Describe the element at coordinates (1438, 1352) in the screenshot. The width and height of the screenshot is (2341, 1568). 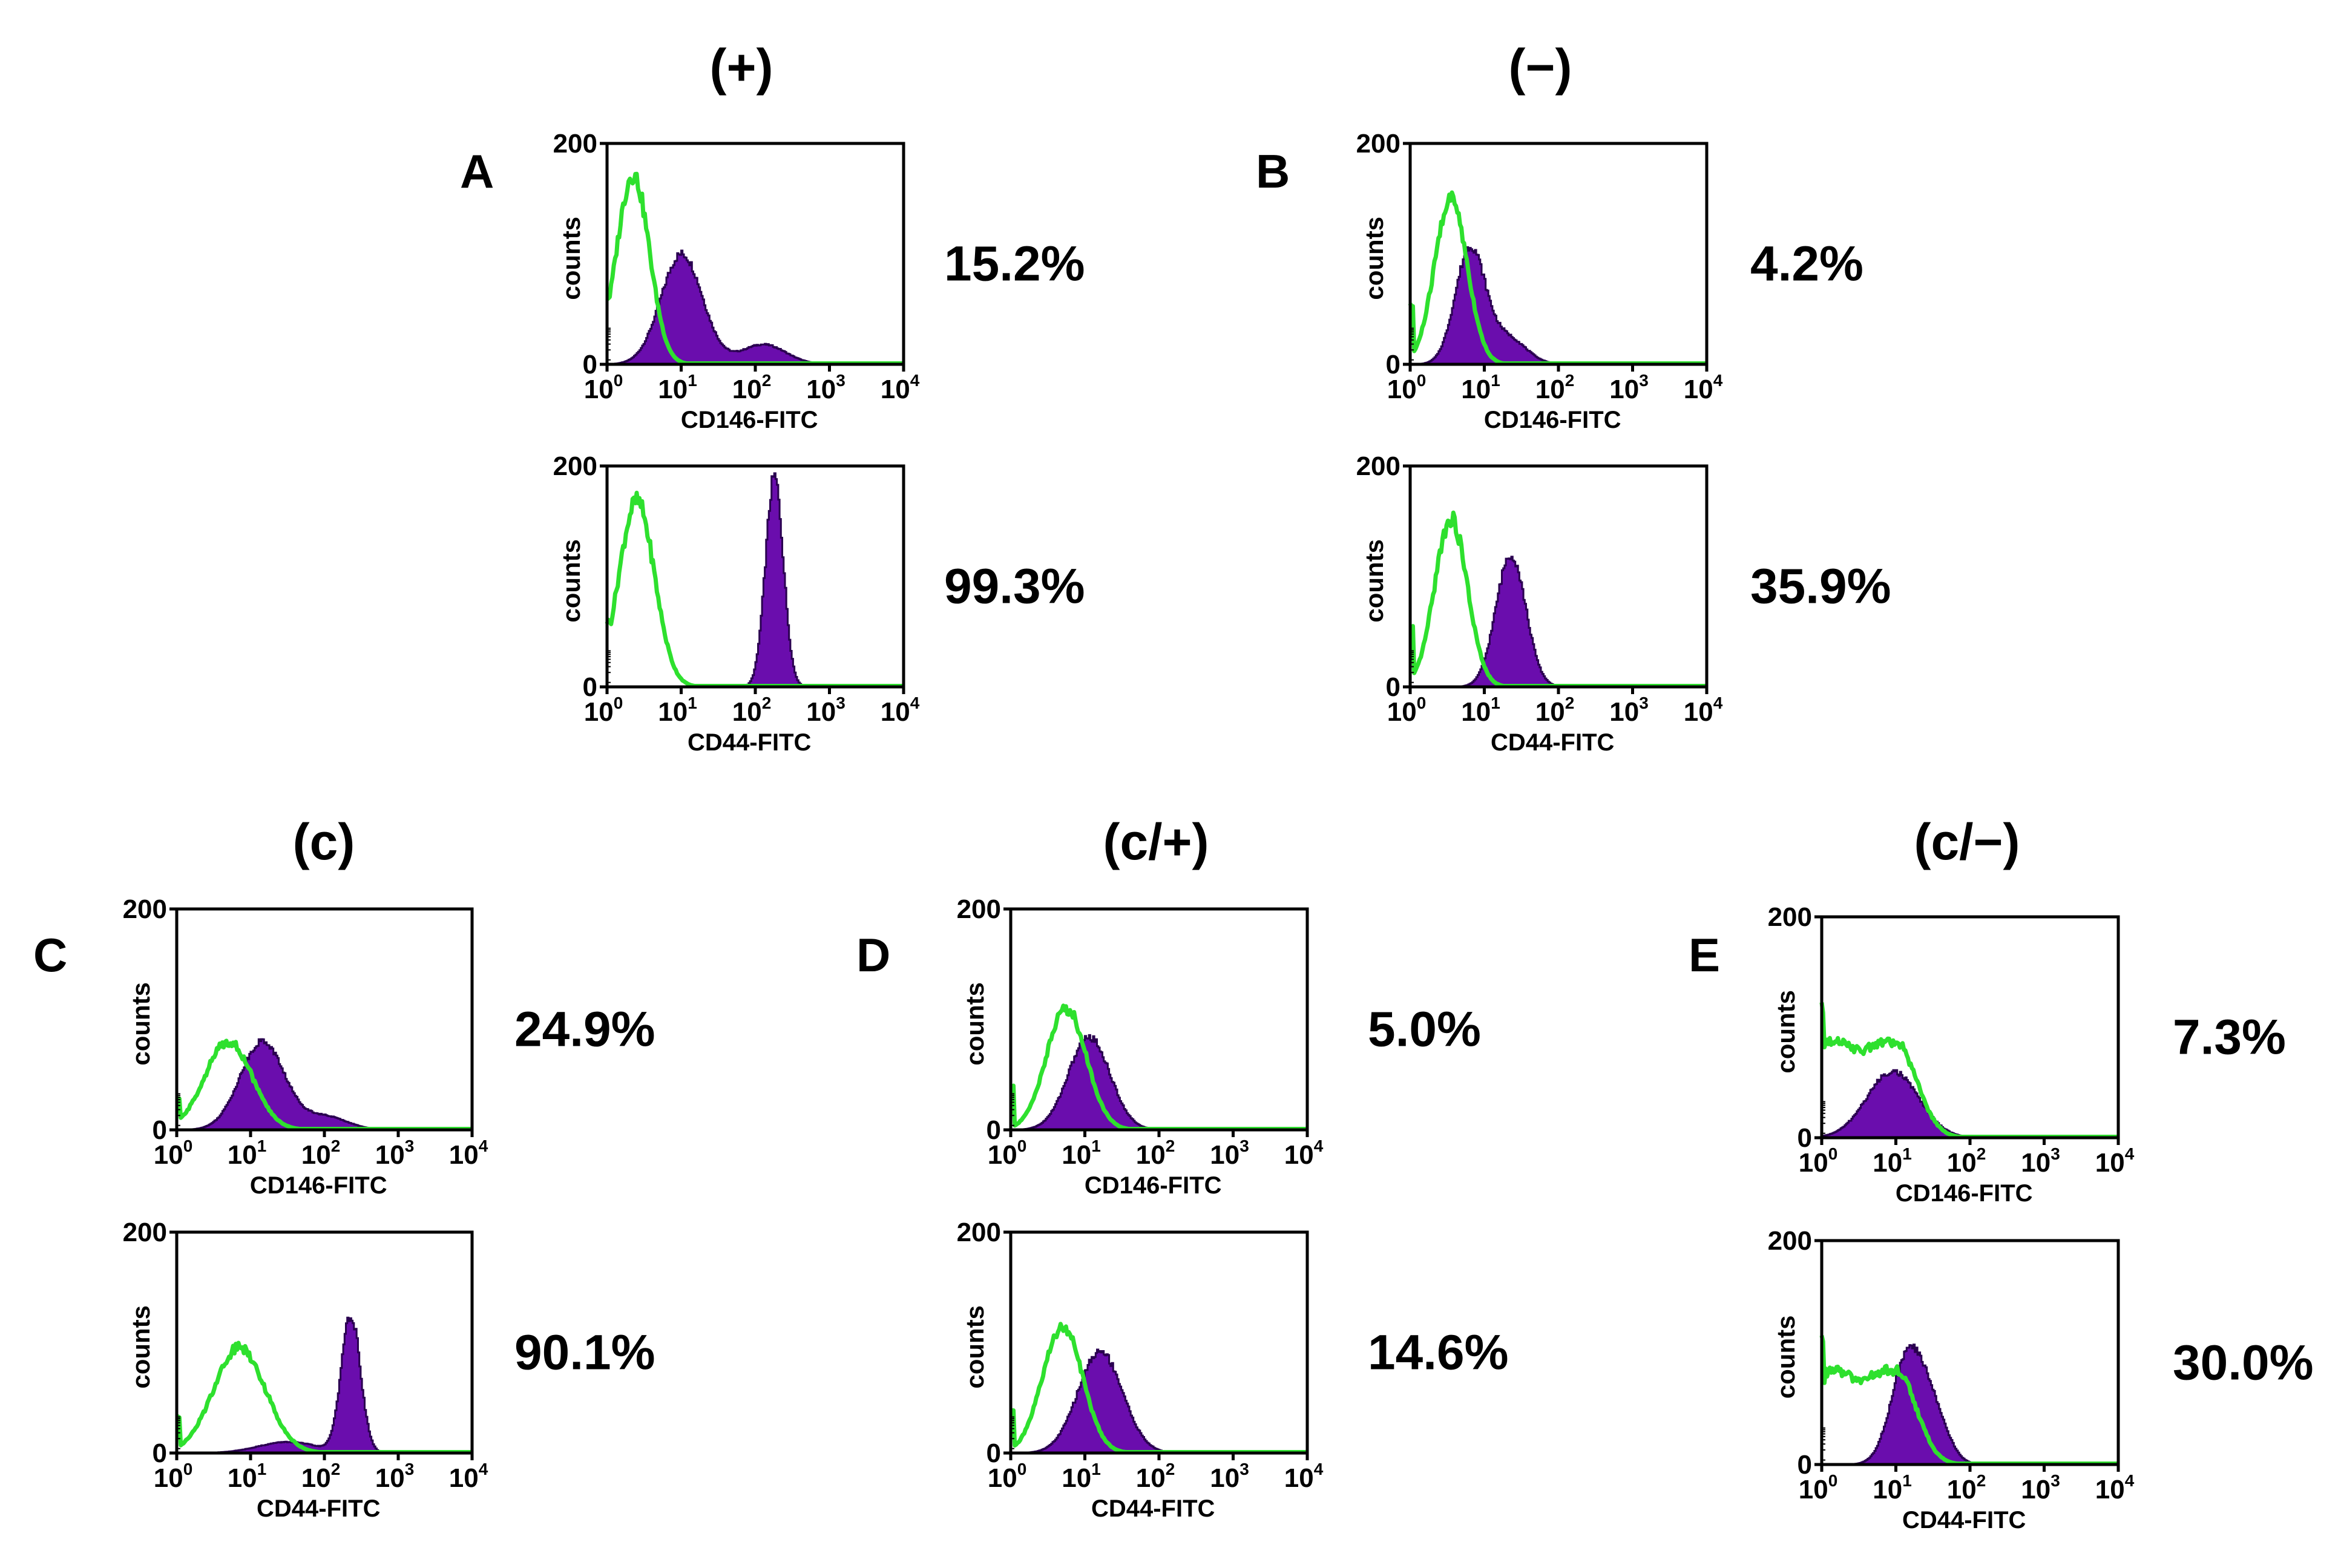
I see `positive-percentage: 14.6%` at that location.